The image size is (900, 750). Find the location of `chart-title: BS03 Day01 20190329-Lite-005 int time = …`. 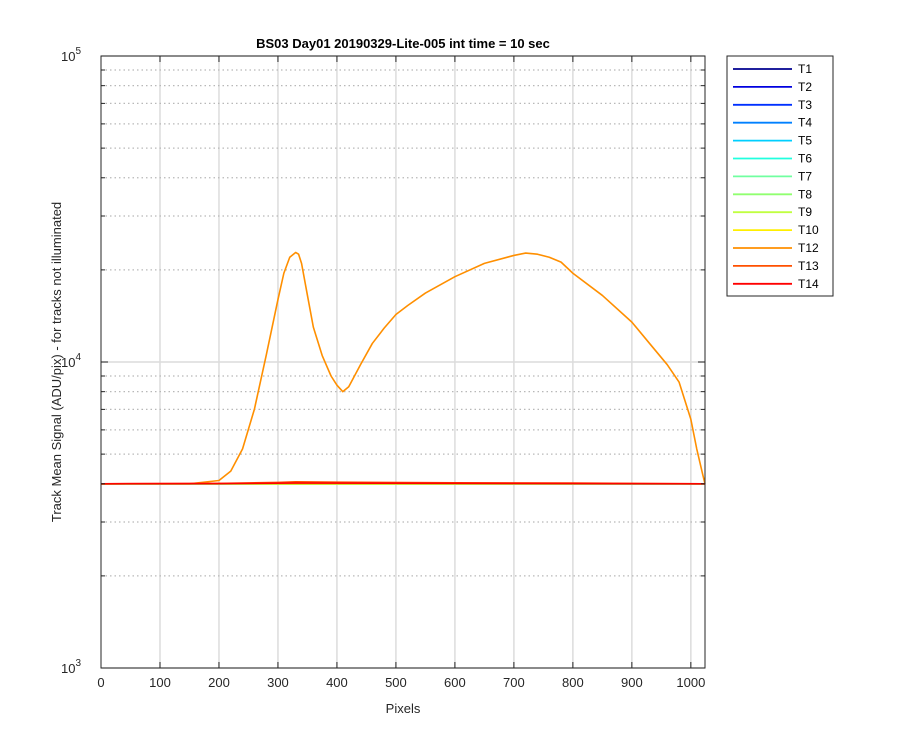

chart-title: BS03 Day01 20190329-Lite-005 int time = … is located at coordinates (403, 43).